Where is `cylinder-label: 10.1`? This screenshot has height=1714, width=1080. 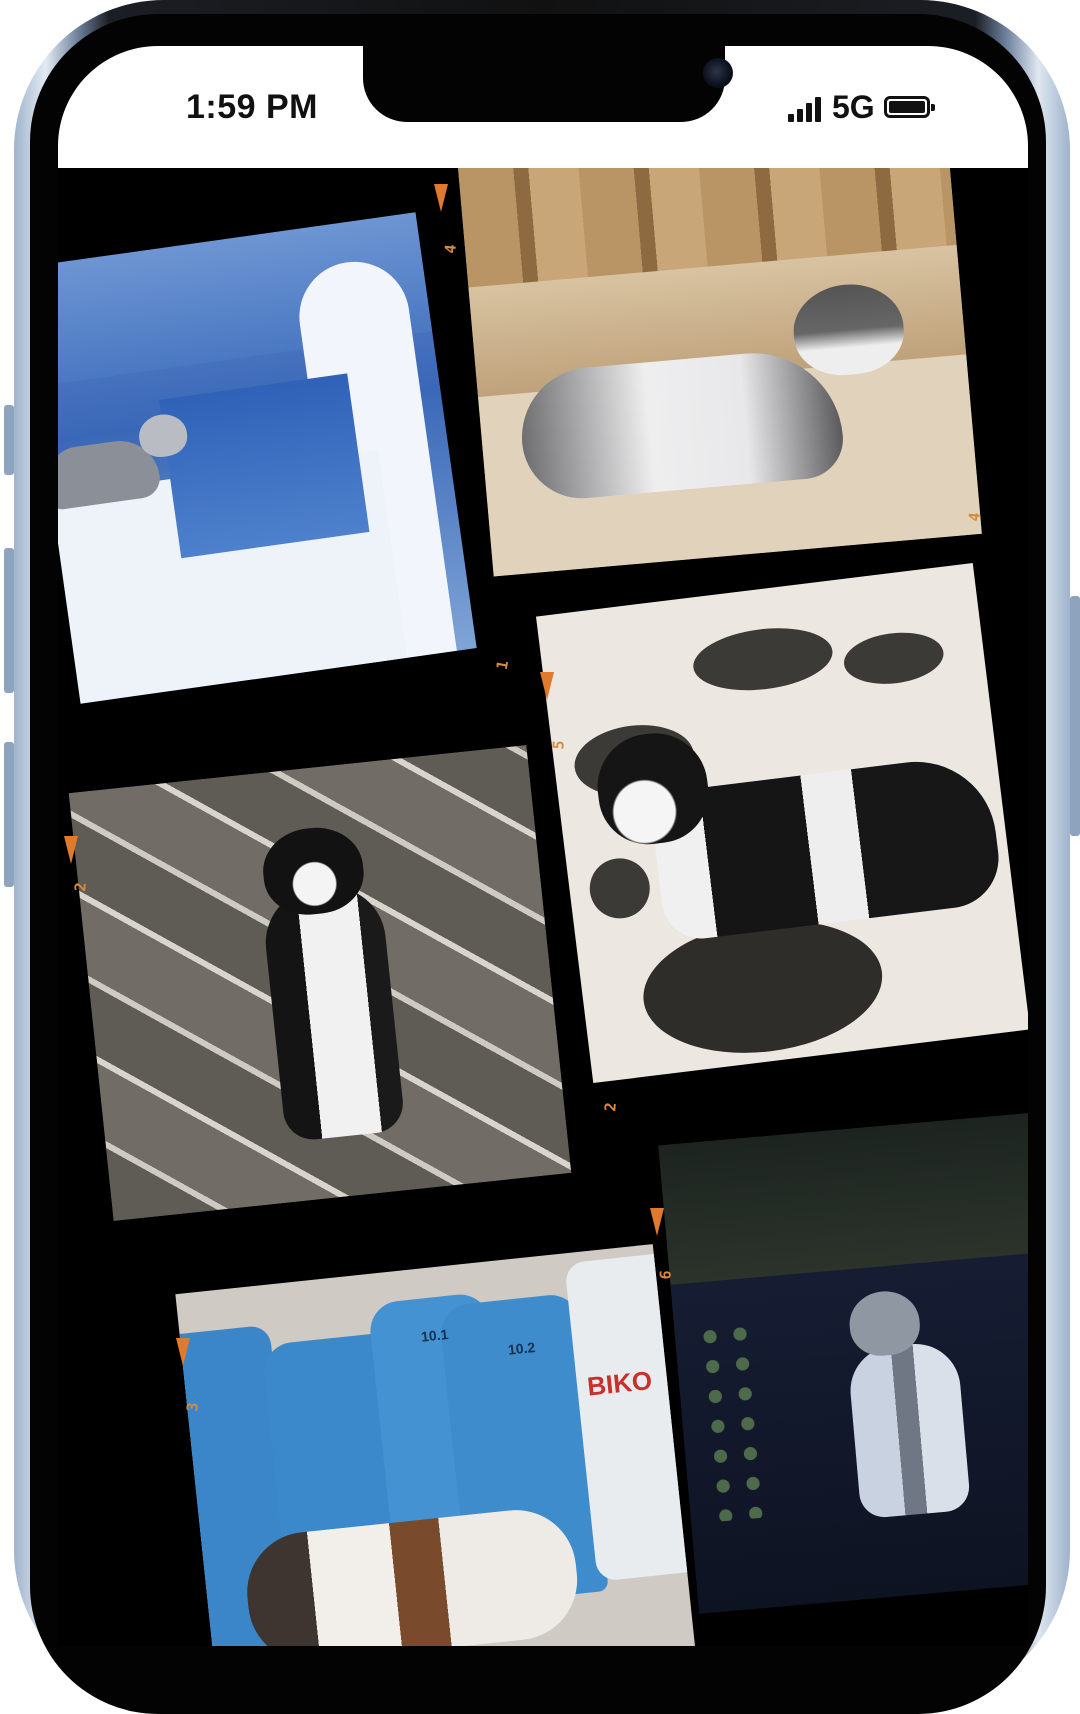
cylinder-label: 10.1 is located at coordinates (435, 1335).